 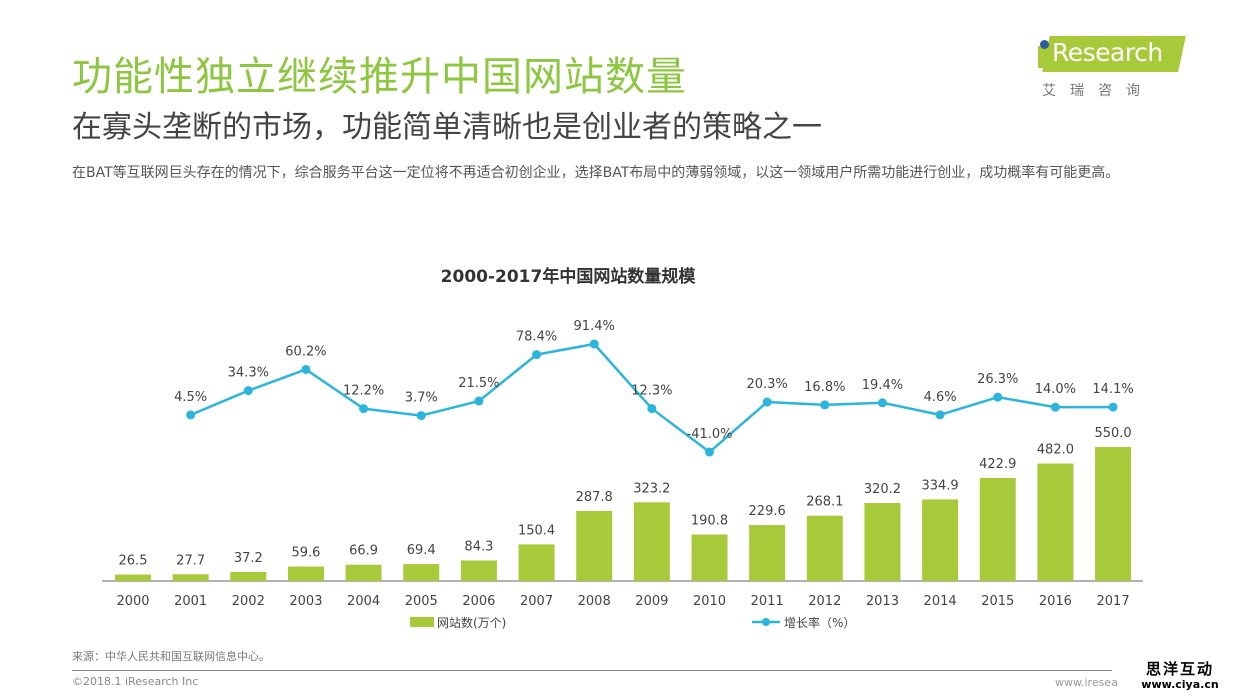 What do you see at coordinates (478, 383) in the screenshot?
I see `line-label-2006: 21.5%` at bounding box center [478, 383].